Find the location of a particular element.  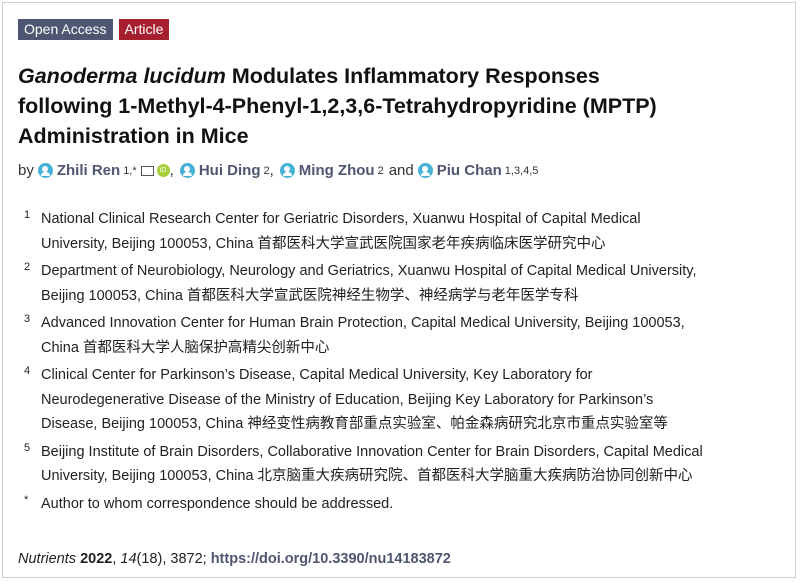

citation-year: 2022 is located at coordinates (96, 559).